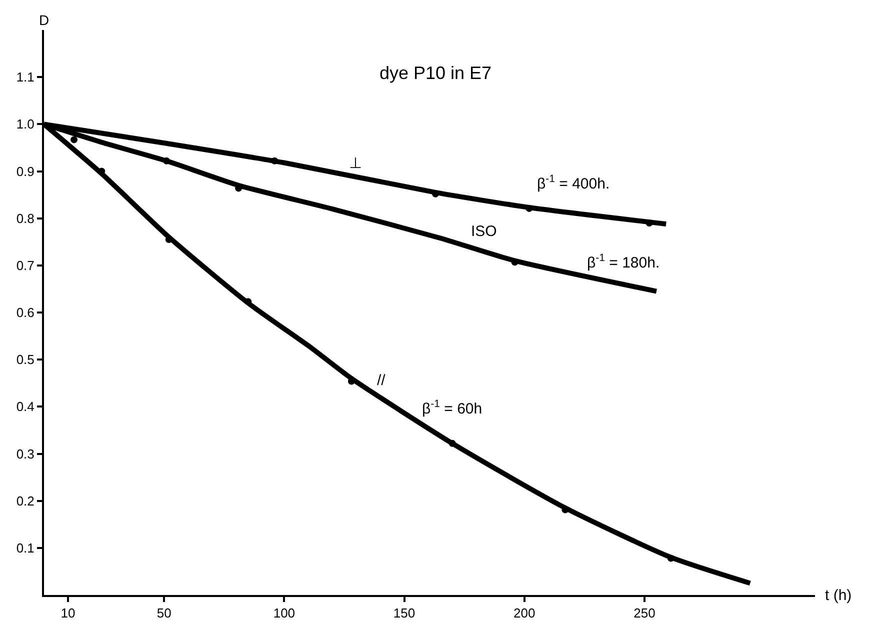 Image resolution: width=871 pixels, height=633 pixels. What do you see at coordinates (25, 77) in the screenshot?
I see `y-tick-label: 1.1` at bounding box center [25, 77].